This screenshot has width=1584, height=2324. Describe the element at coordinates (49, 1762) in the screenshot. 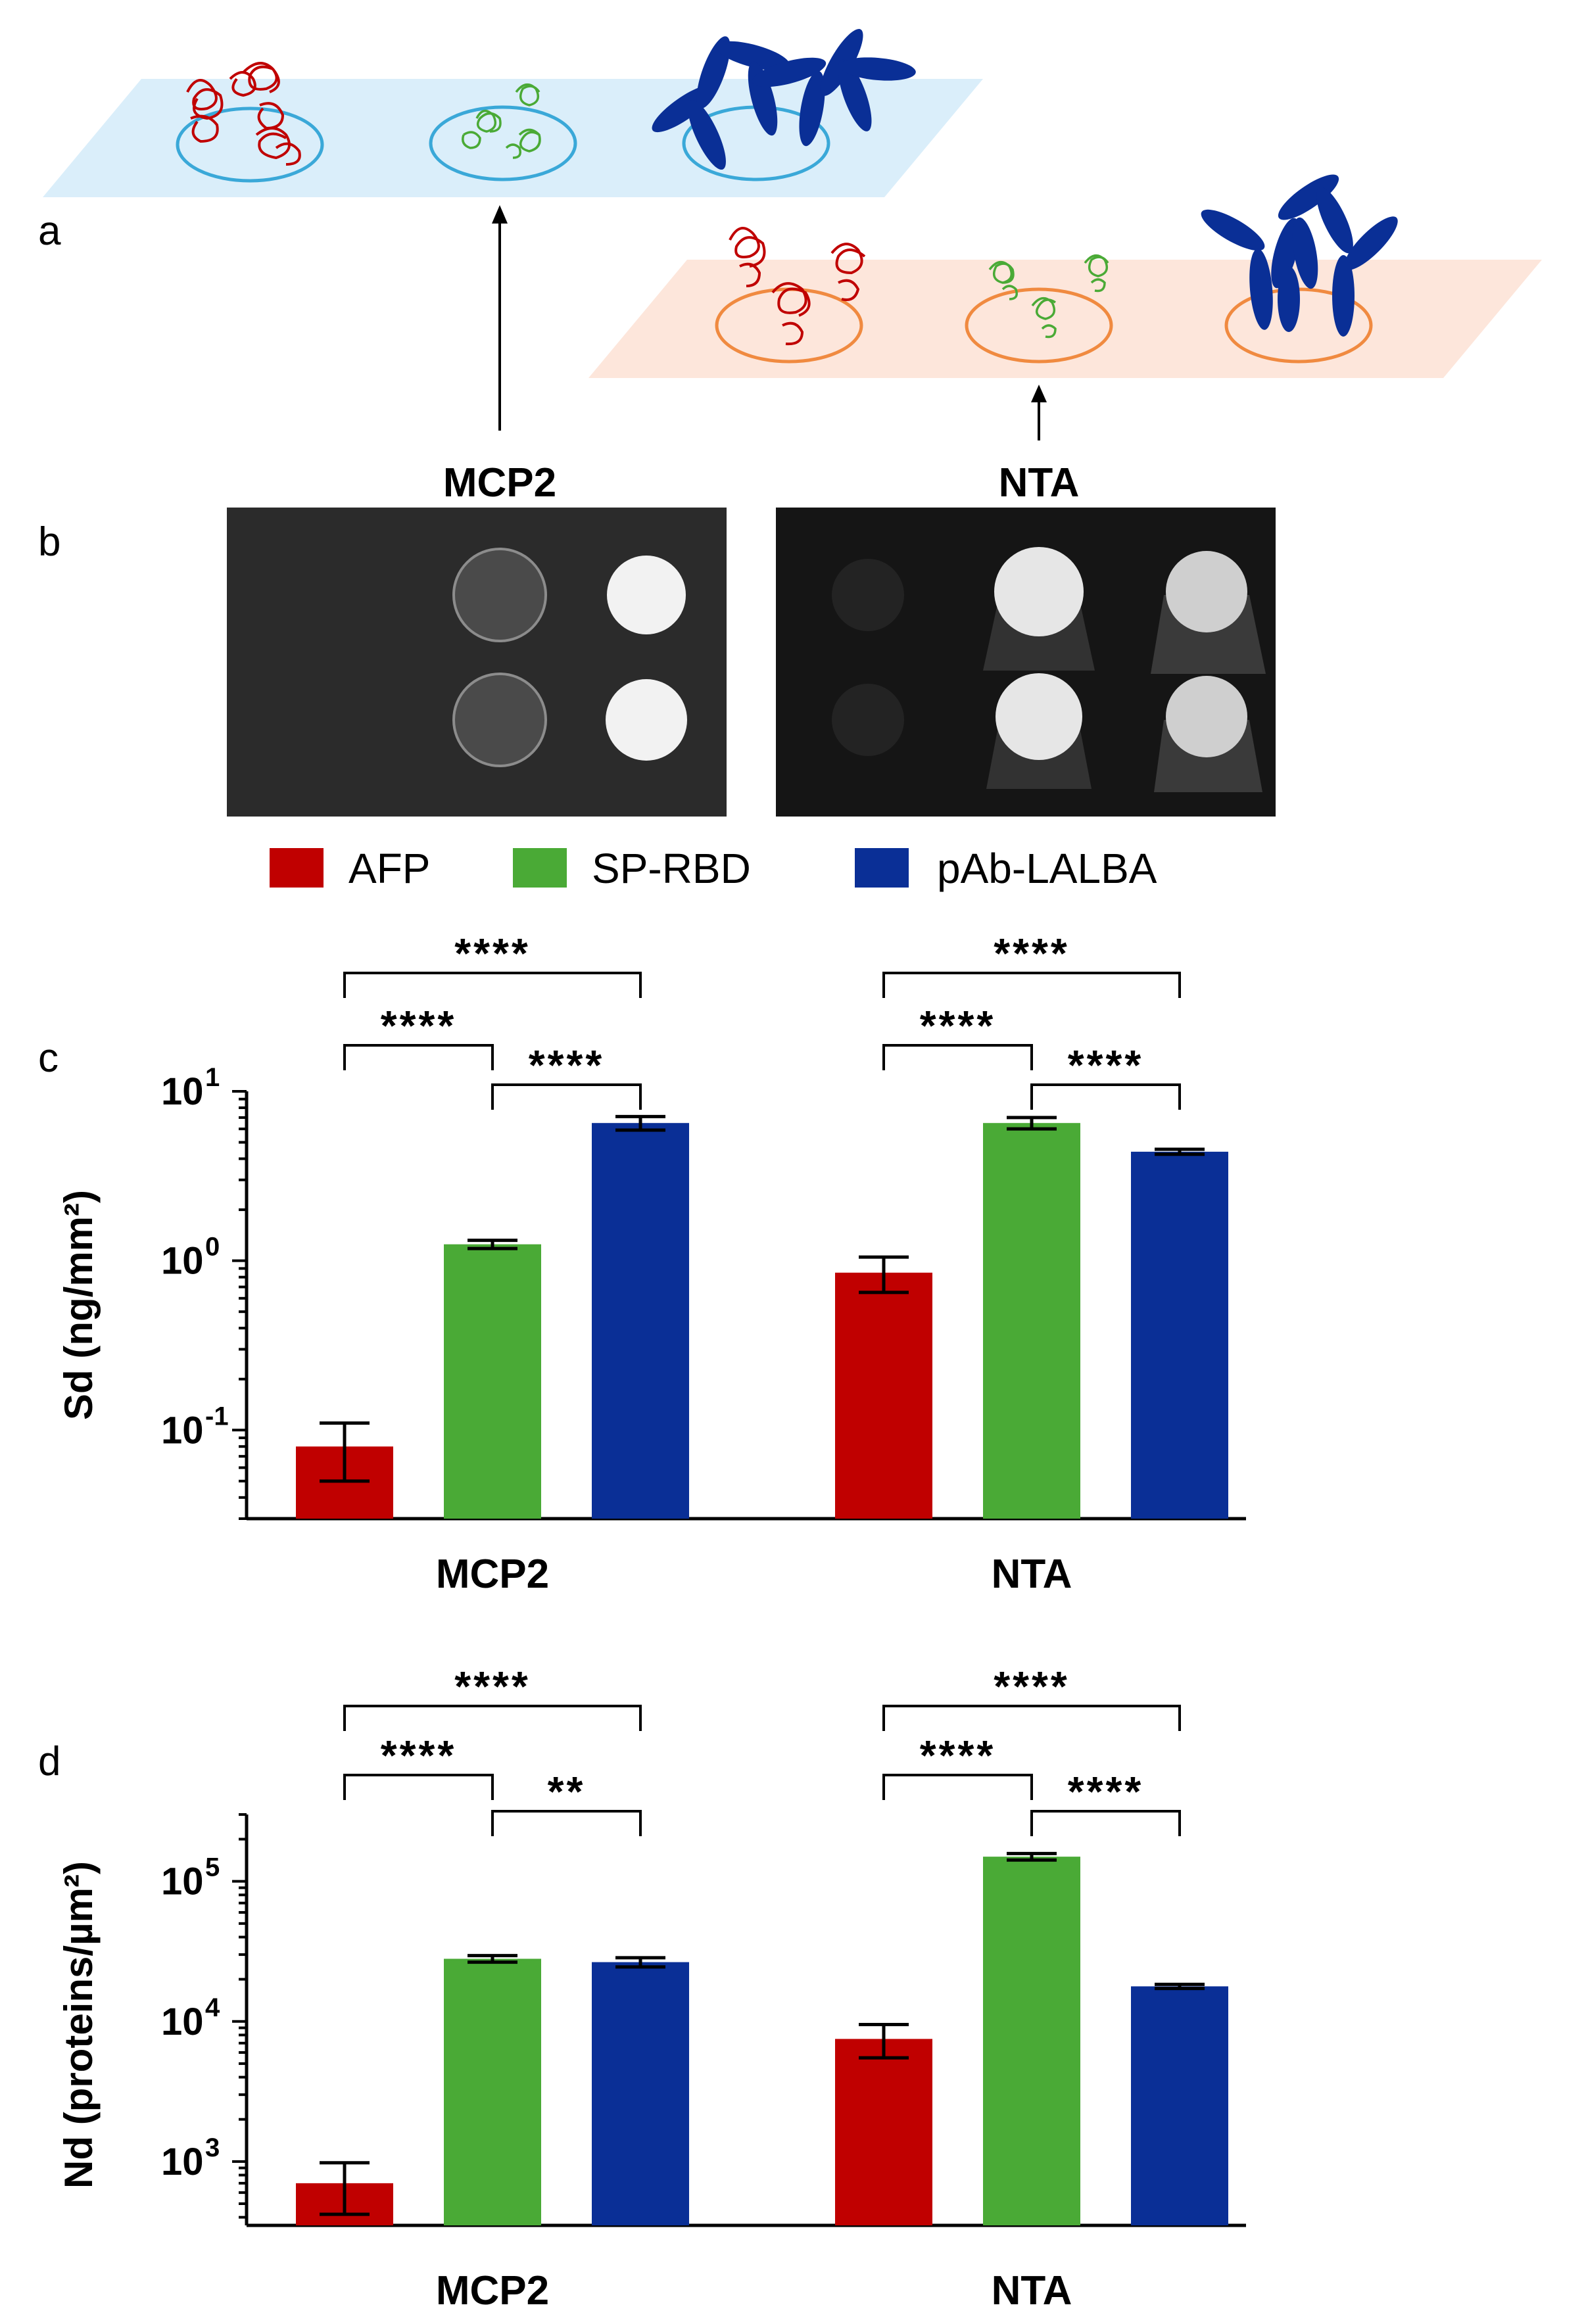

I see `panel-letter-d: d` at that location.